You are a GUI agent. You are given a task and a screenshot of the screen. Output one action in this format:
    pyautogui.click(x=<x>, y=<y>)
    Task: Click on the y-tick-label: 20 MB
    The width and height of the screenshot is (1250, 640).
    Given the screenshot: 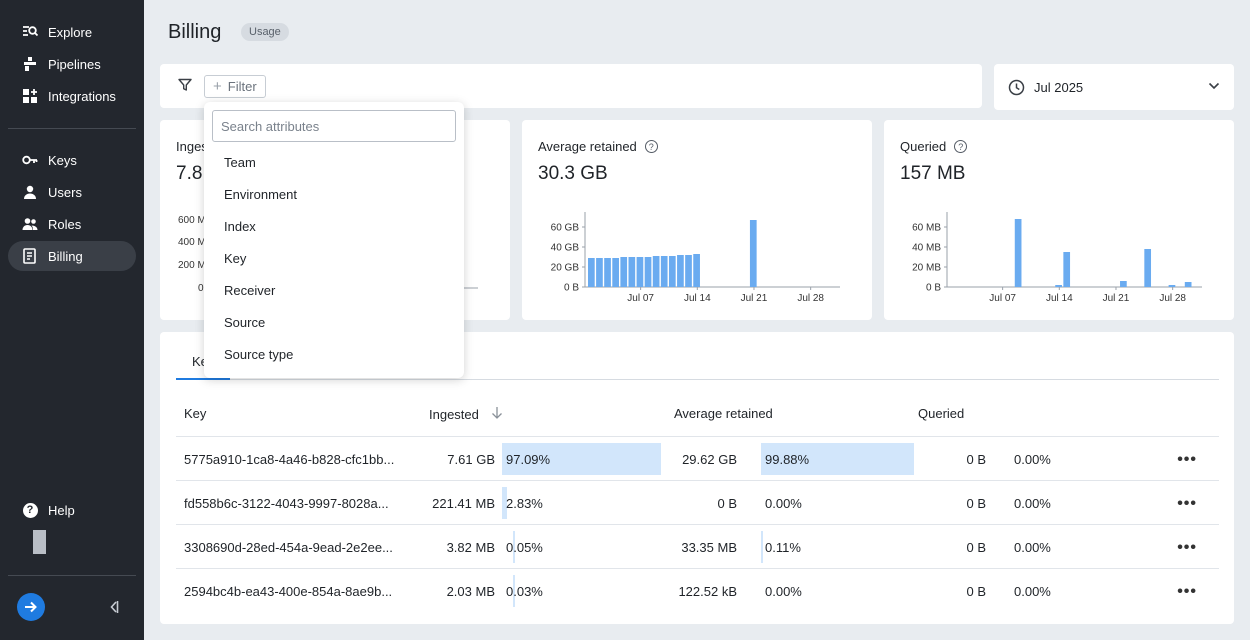 What is the action you would take?
    pyautogui.click(x=926, y=268)
    